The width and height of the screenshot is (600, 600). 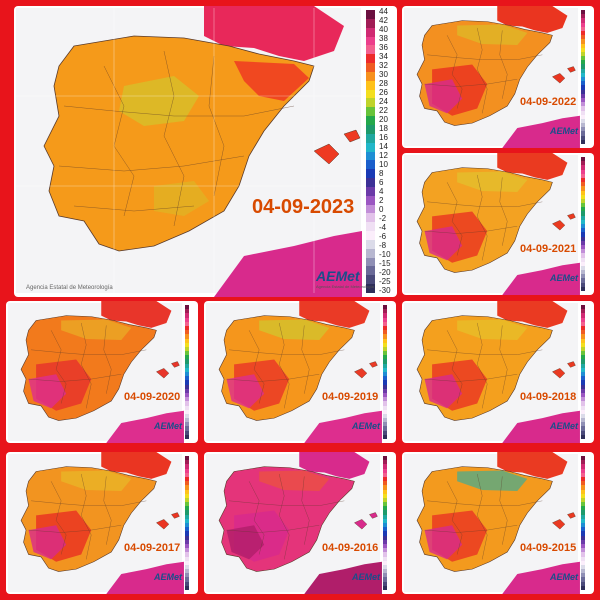 What do you see at coordinates (96, 330) in the screenshot?
I see `cool-zone` at bounding box center [96, 330].